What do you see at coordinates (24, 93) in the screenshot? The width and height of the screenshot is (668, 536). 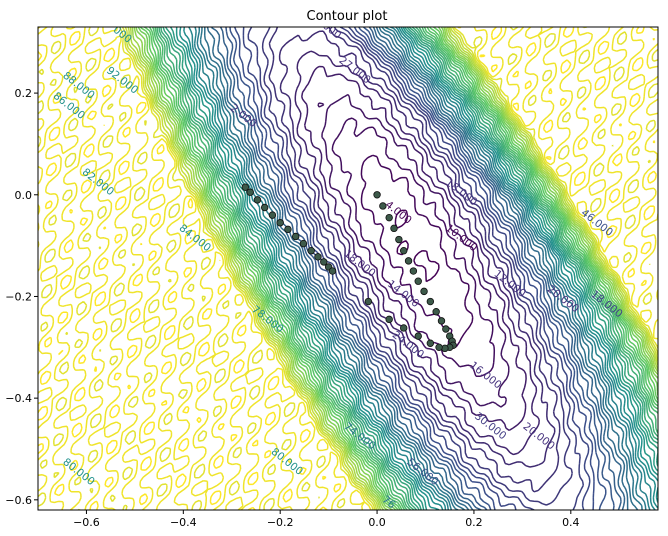 I see `y-tick-label: 0.2` at bounding box center [24, 93].